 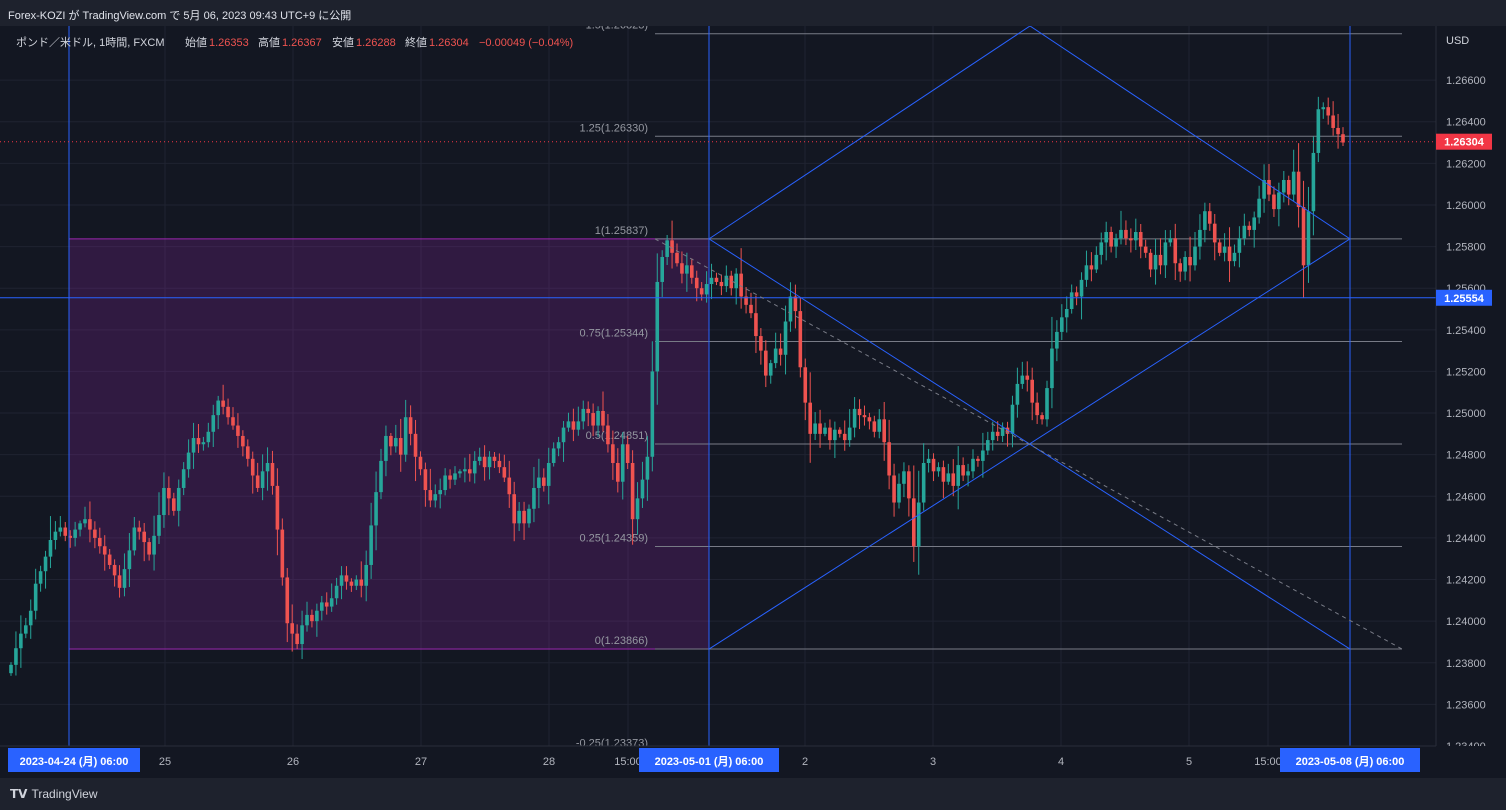 I want to click on time-tick: 15:00, so click(x=628, y=762).